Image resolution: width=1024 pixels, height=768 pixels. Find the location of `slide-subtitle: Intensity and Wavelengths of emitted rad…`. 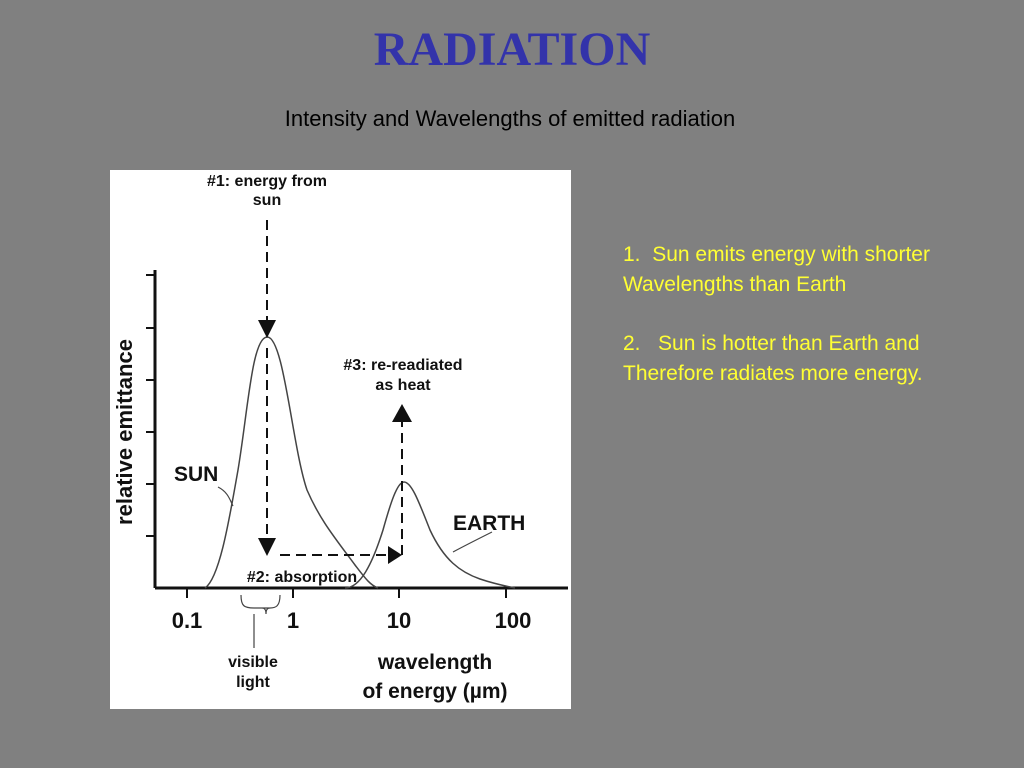

slide-subtitle: Intensity and Wavelengths of emitted rad… is located at coordinates (510, 118).